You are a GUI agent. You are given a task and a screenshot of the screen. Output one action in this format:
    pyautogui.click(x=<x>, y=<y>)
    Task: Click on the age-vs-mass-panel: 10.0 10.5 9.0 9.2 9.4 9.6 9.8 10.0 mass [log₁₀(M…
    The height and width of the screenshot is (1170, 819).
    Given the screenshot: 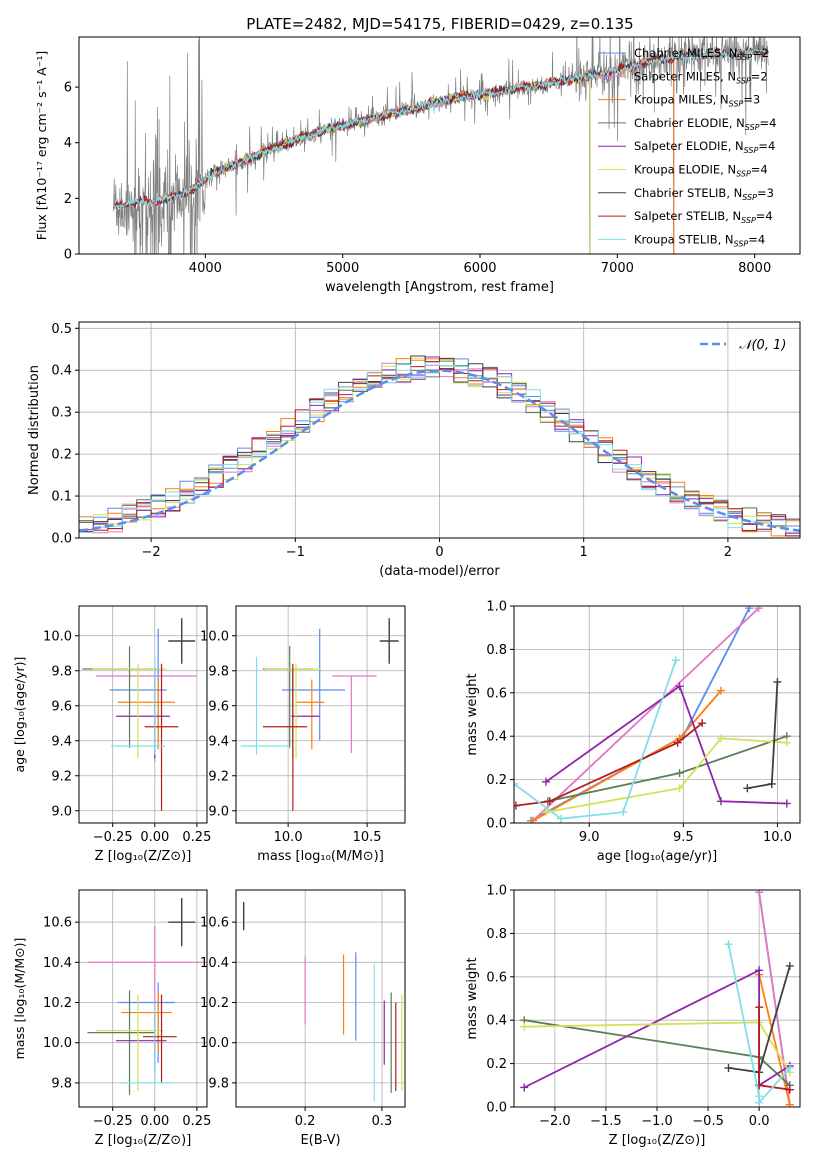 What is the action you would take?
    pyautogui.click(x=303, y=734)
    